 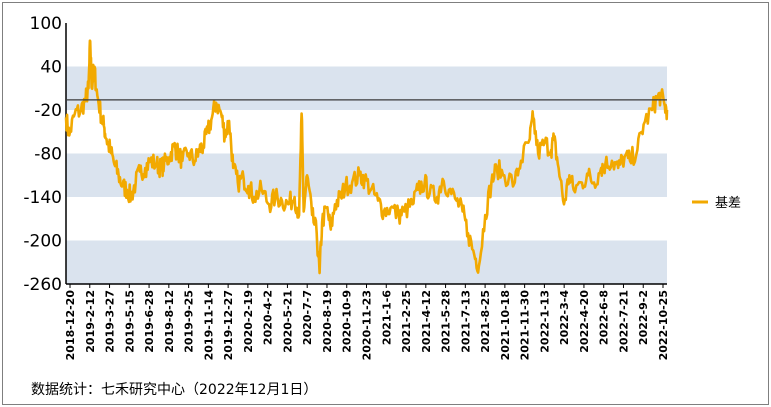 What do you see at coordinates (48, 155) in the screenshot?
I see `y-tick-label-3: -80` at bounding box center [48, 155].